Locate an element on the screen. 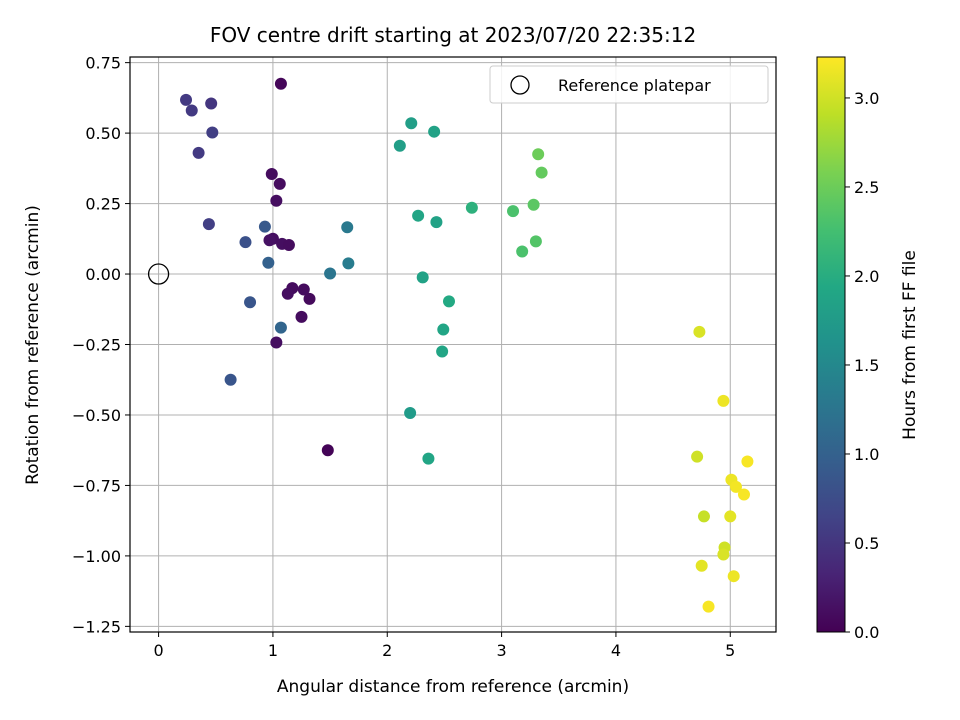 The image size is (960, 720). y-tick-label: −0.25 is located at coordinates (96, 345).